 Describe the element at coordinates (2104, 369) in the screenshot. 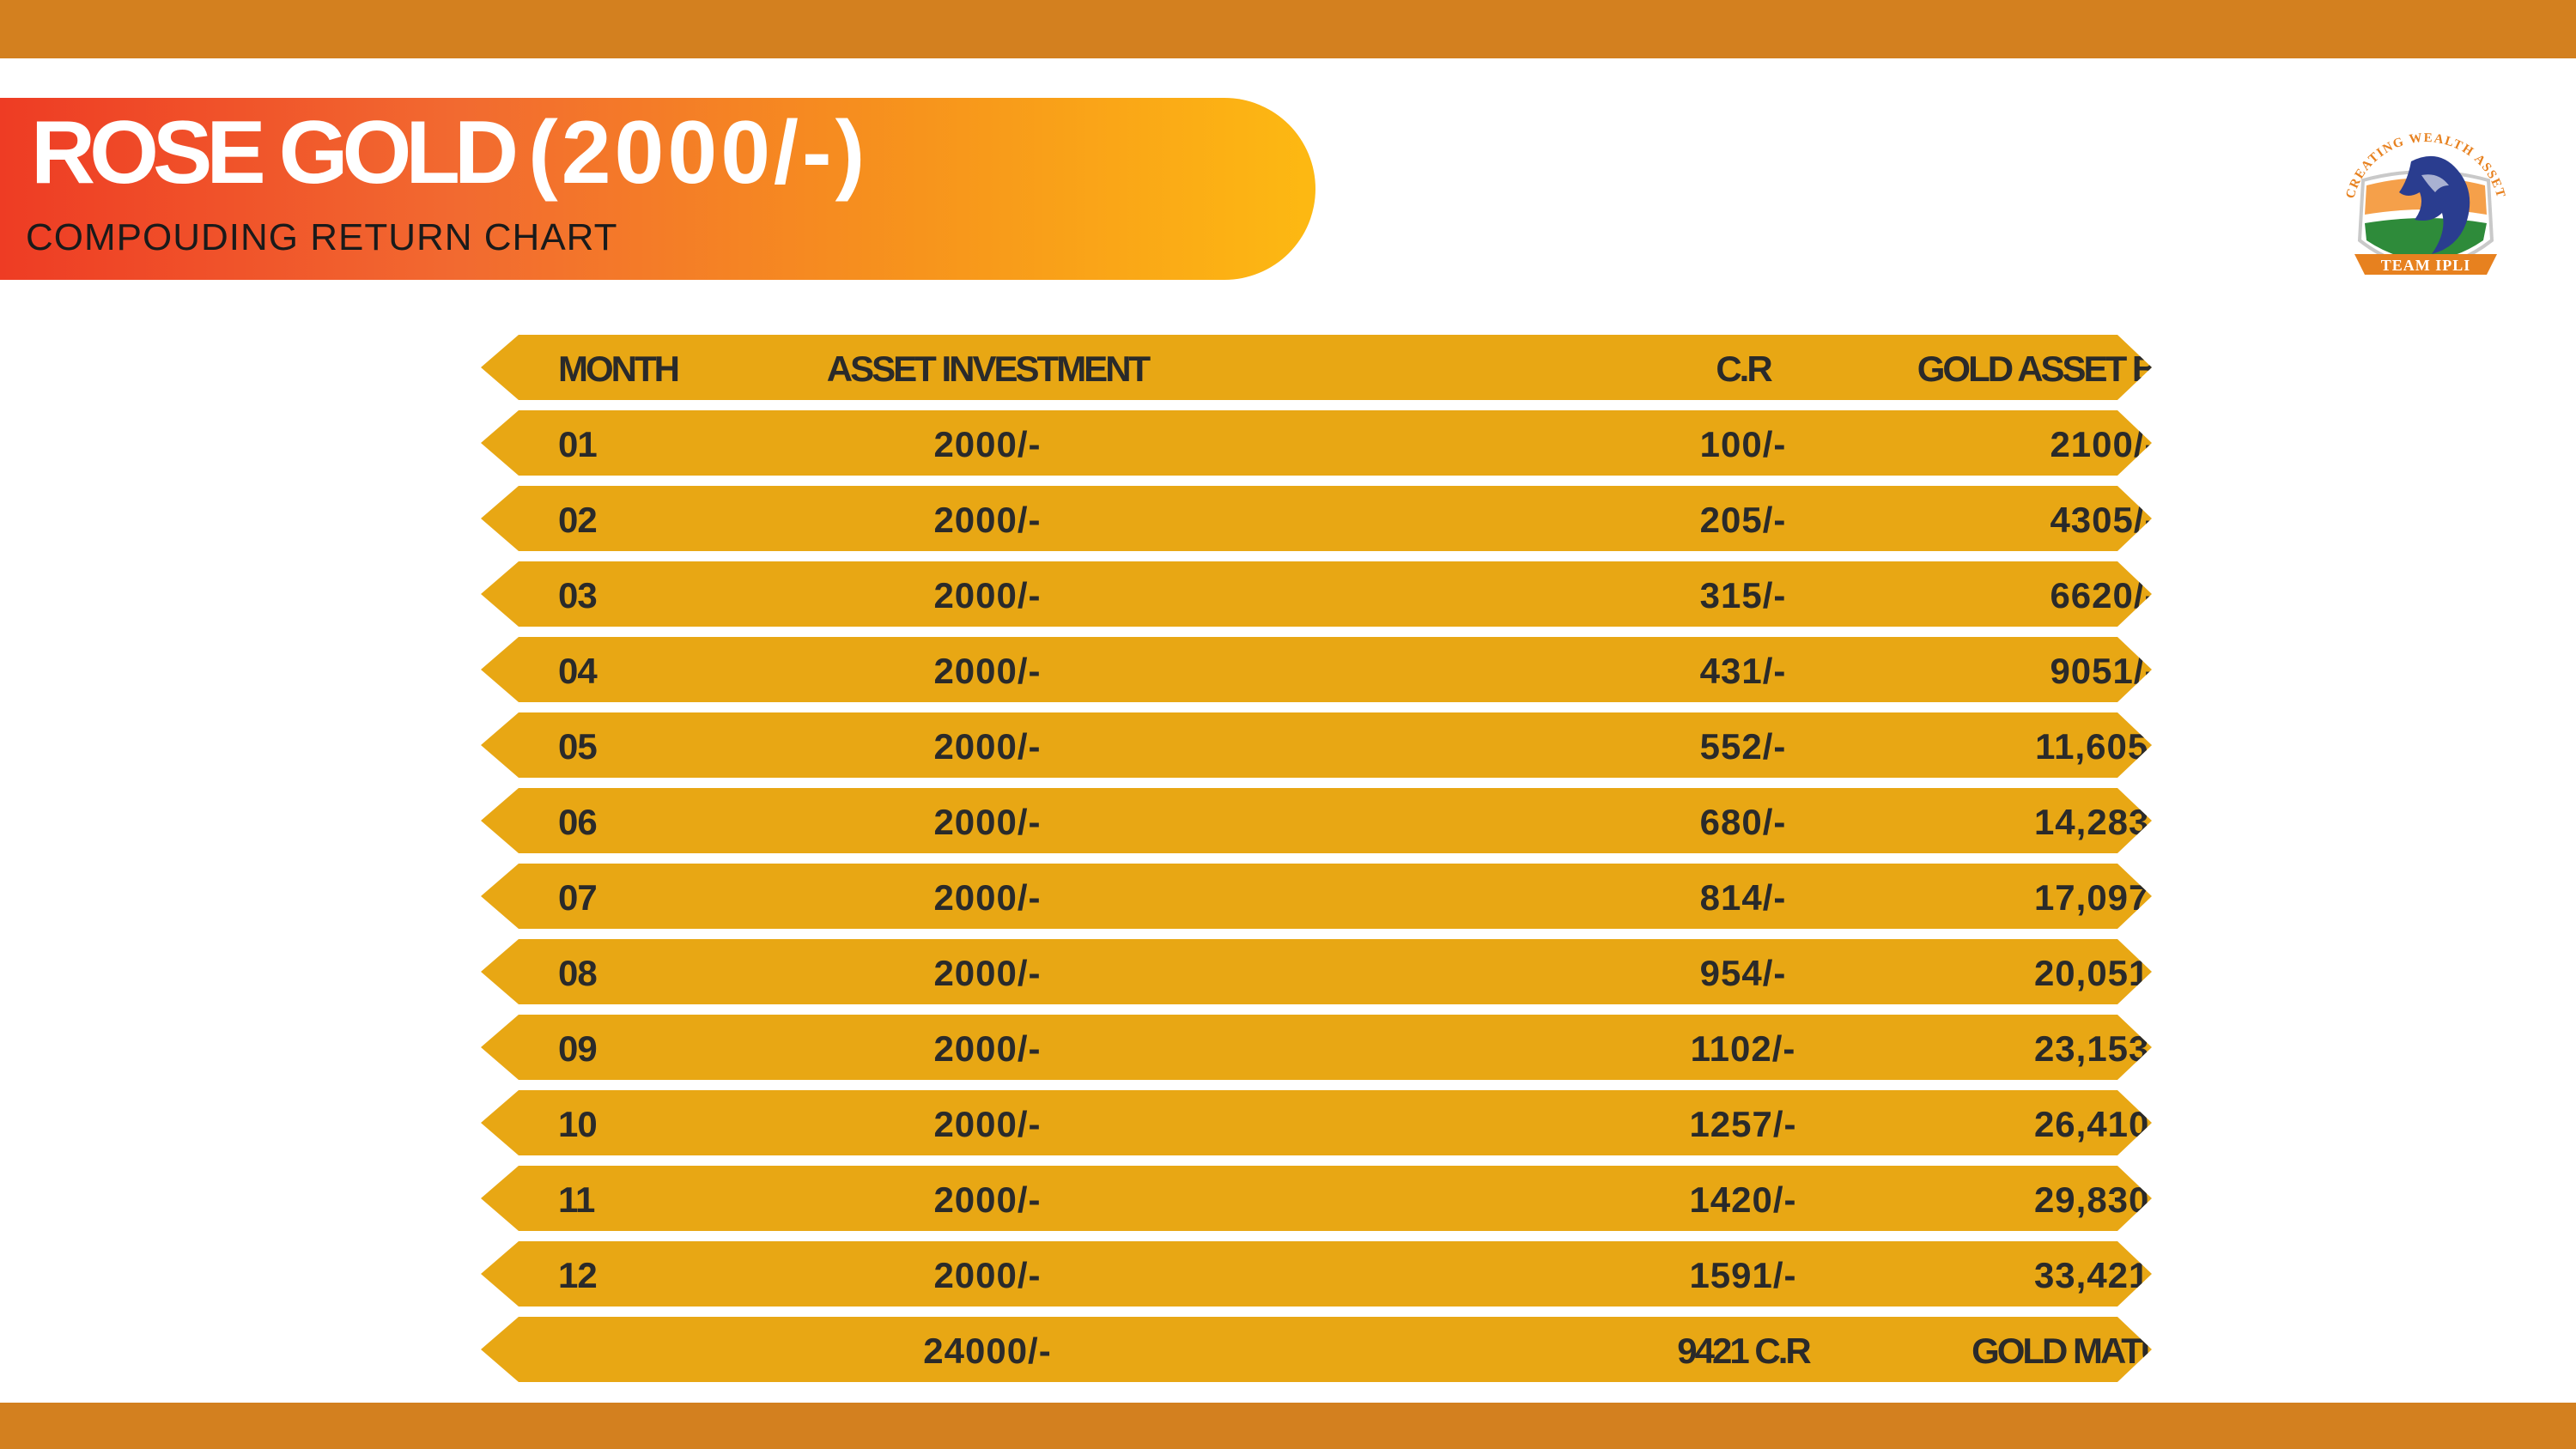

I see `col-header-gold-asset-balance: GOLD ASSET BALANCE` at that location.